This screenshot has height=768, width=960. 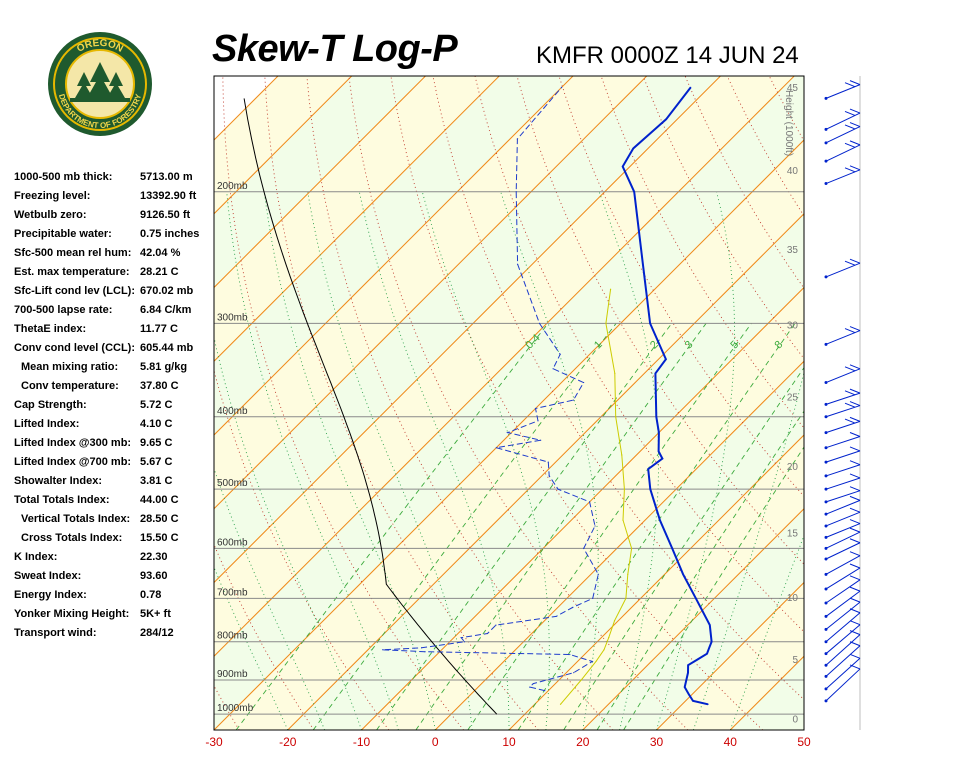 What do you see at coordinates (170, 234) in the screenshot?
I see `stat-value: 0.75 inches` at bounding box center [170, 234].